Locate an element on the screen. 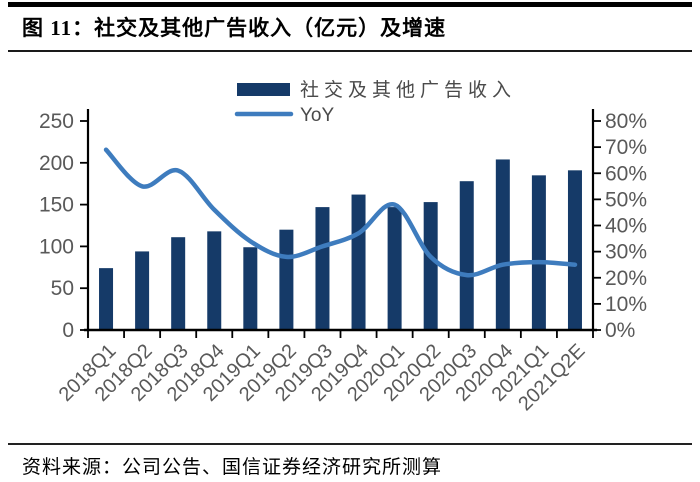  left-tick-label: 150 is located at coordinates (56, 205).